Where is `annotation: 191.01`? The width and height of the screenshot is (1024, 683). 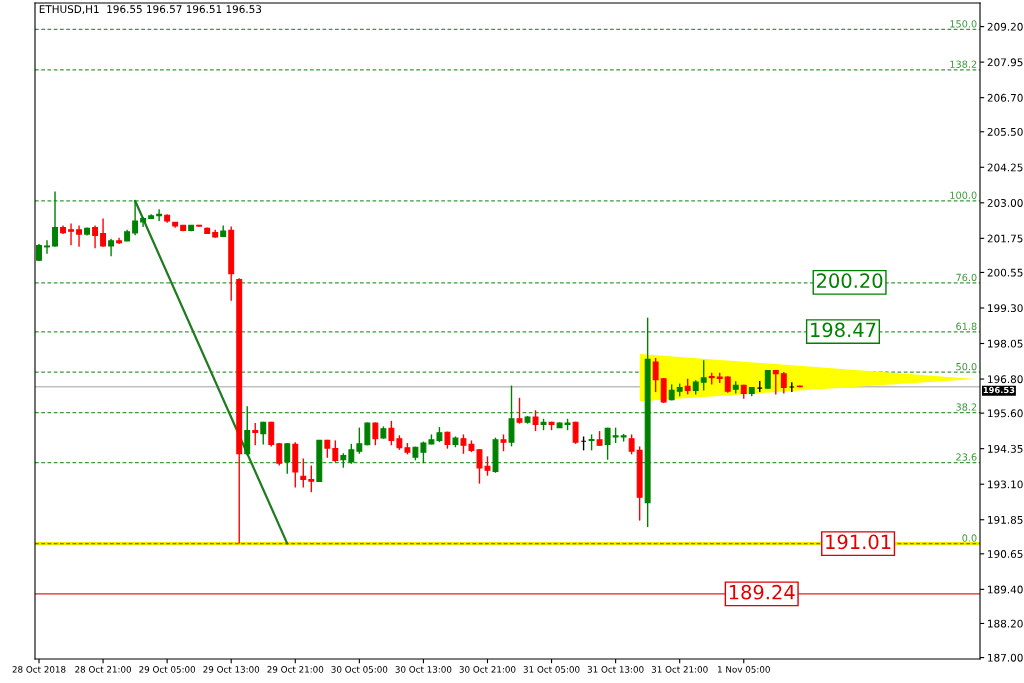 annotation: 191.01 is located at coordinates (858, 542).